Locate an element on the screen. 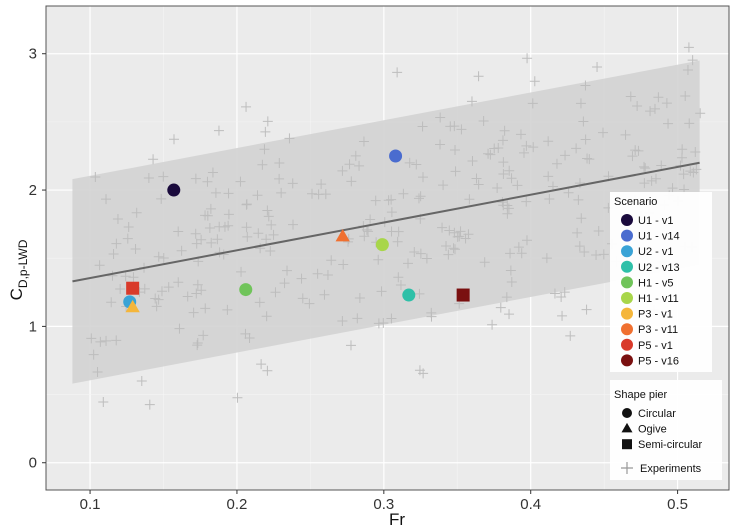 This screenshot has height=531, width=733. legend-label-1: U1 - v14 is located at coordinates (659, 237).